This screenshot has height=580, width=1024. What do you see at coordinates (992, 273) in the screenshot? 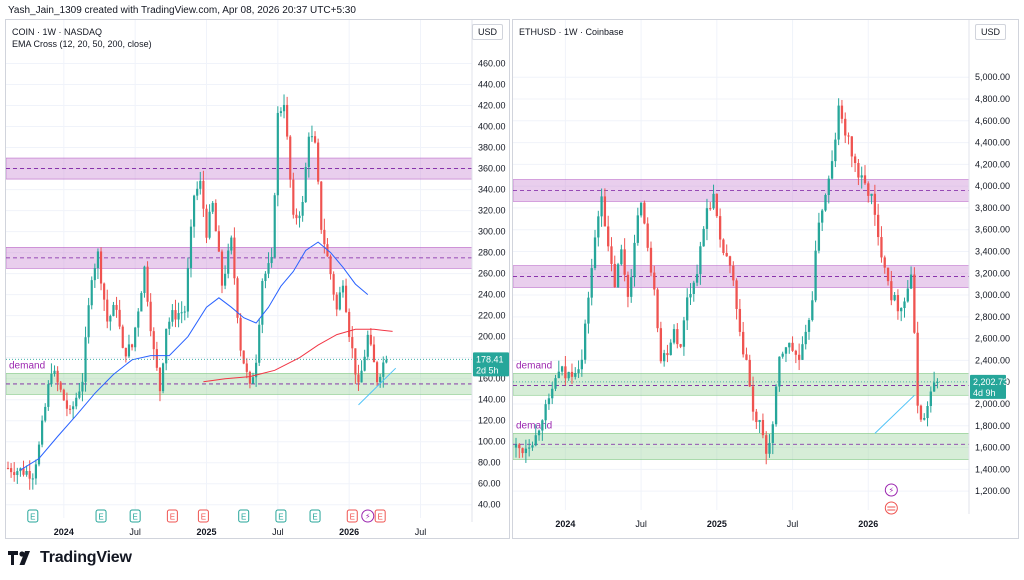
I see `eth-y-tick-label: 3,200.00` at bounding box center [992, 273].